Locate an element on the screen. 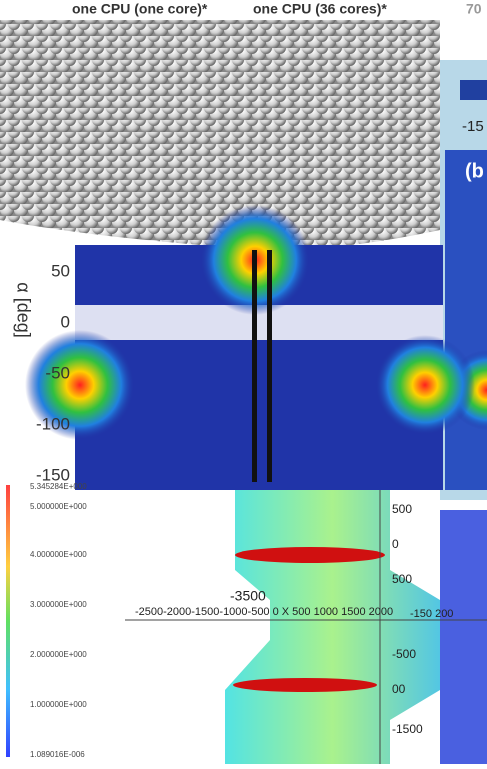 The width and height of the screenshot is (487, 769). colorbar-label: 1.000000E+000 is located at coordinates (58, 704).